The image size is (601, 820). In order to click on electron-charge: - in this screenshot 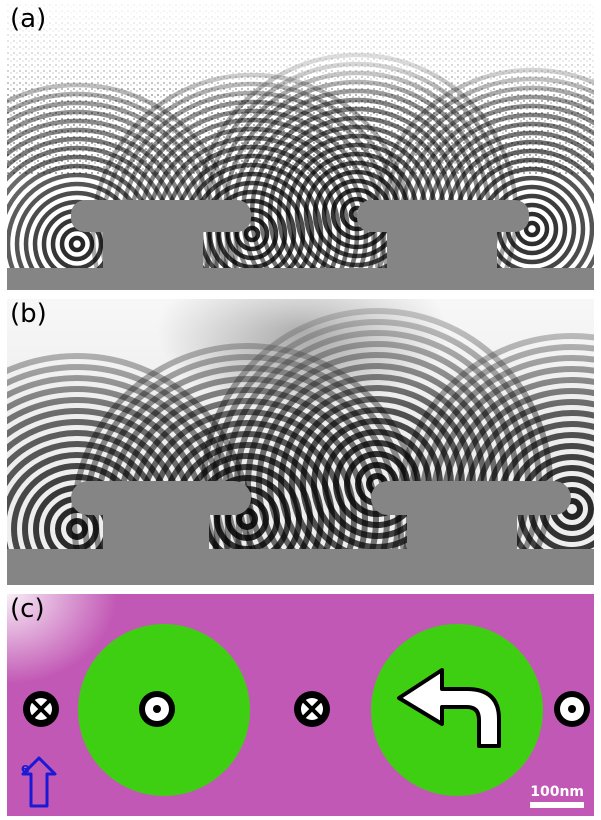, I will do `click(31, 765)`.